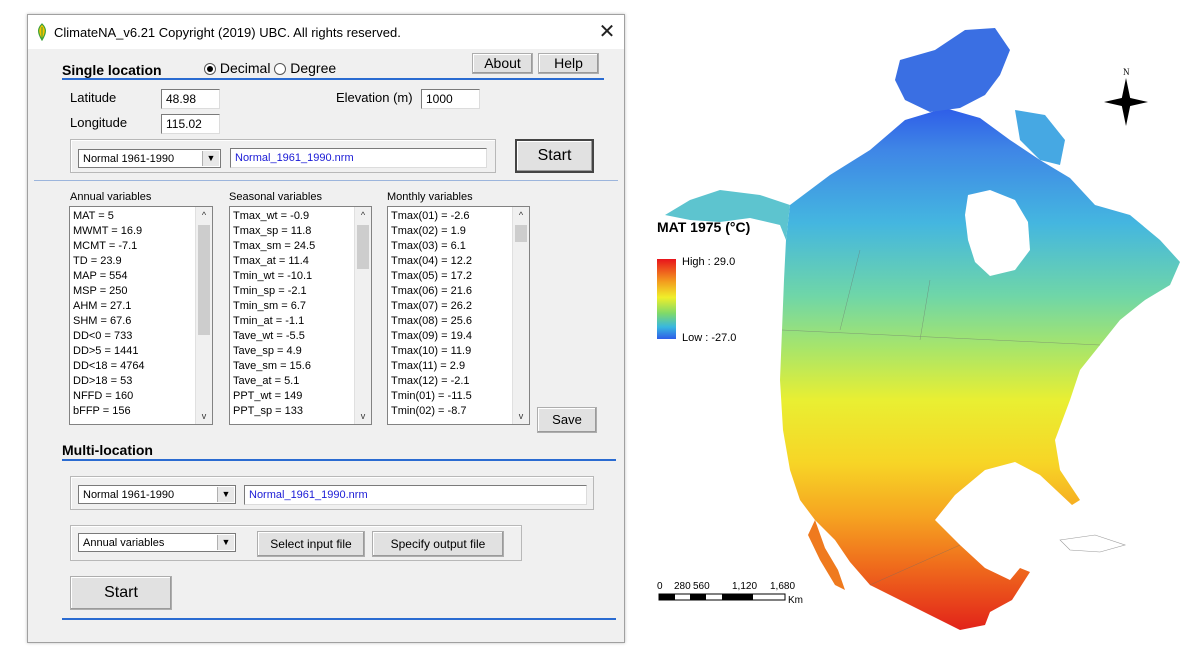  What do you see at coordinates (1126, 72) in the screenshot?
I see `north-label: N` at bounding box center [1126, 72].